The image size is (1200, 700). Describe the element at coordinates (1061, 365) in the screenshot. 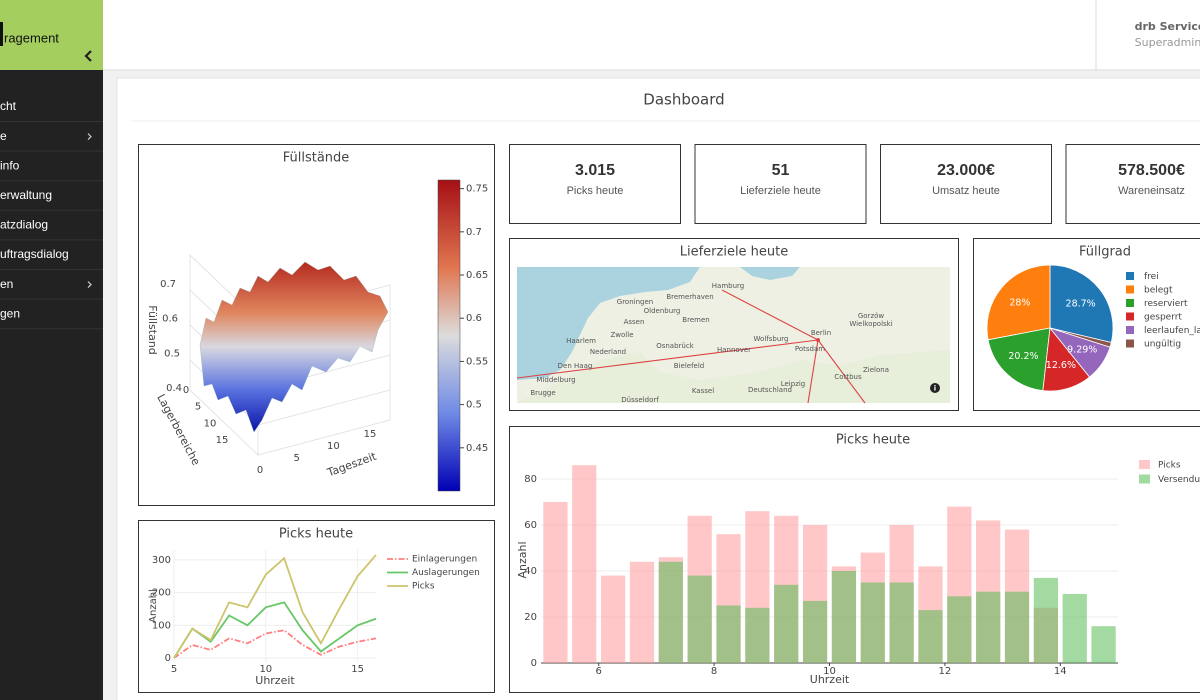

I see `pie-label: 12.6%` at that location.